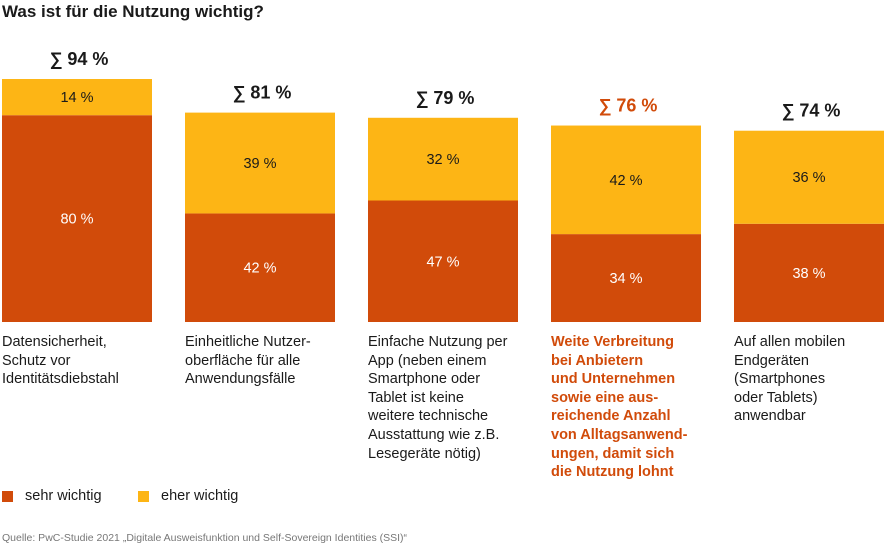  What do you see at coordinates (628, 106) in the screenshot?
I see `total-label-verbreitung: ∑ 76 %` at bounding box center [628, 106].